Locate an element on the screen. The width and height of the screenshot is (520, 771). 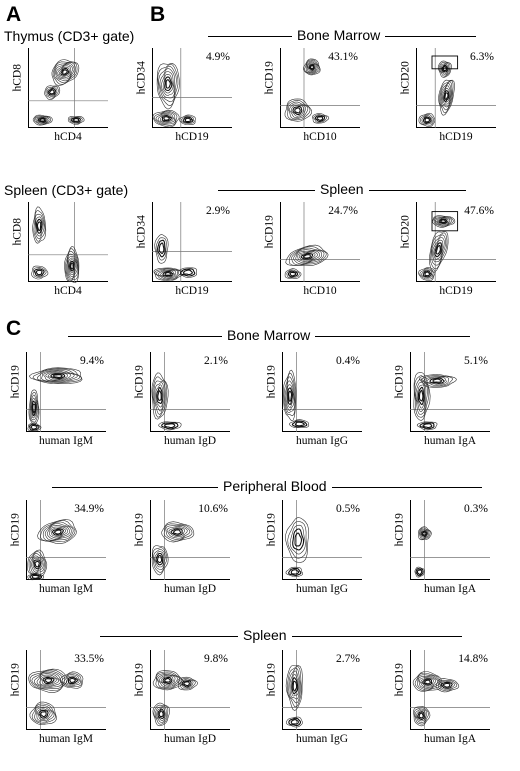
x-axis-label: human IgG is located at coordinates (322, 589).